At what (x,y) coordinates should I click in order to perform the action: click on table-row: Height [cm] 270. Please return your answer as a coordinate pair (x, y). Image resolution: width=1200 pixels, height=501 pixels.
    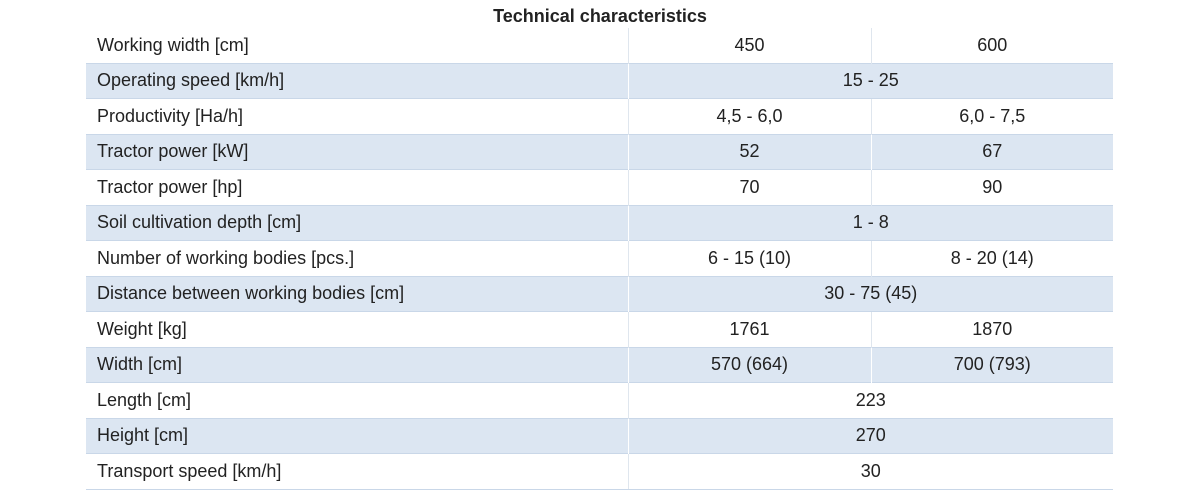
    Looking at the image, I should click on (599, 435).